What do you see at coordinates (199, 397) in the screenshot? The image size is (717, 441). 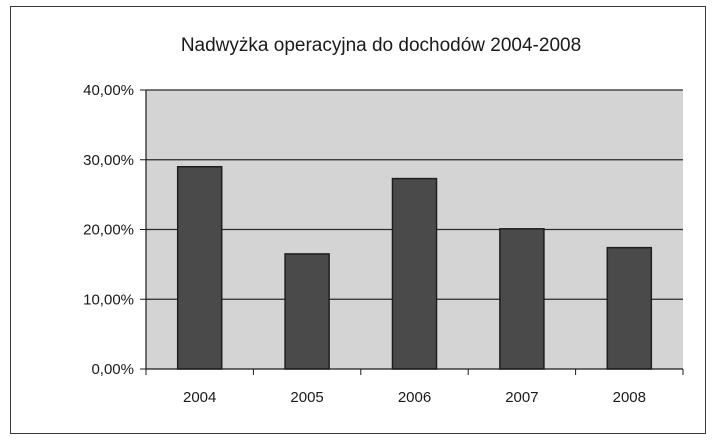 I see `x-tick-label: 2004` at bounding box center [199, 397].